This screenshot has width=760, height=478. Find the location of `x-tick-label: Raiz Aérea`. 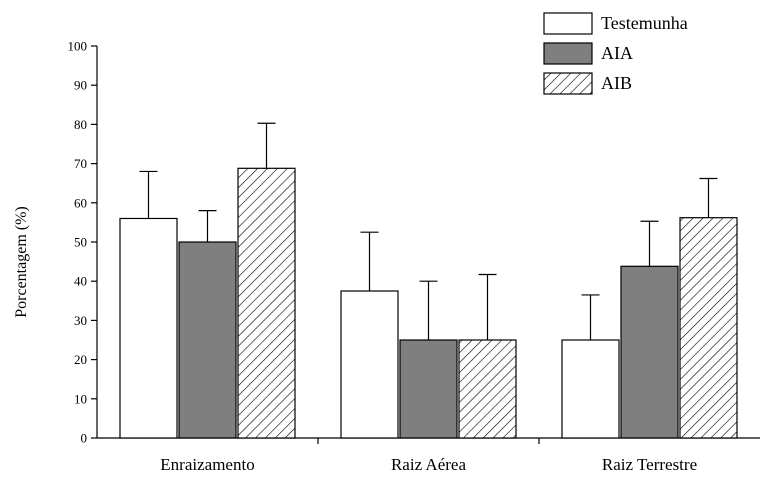

x-tick-label: Raiz Aérea is located at coordinates (428, 464).